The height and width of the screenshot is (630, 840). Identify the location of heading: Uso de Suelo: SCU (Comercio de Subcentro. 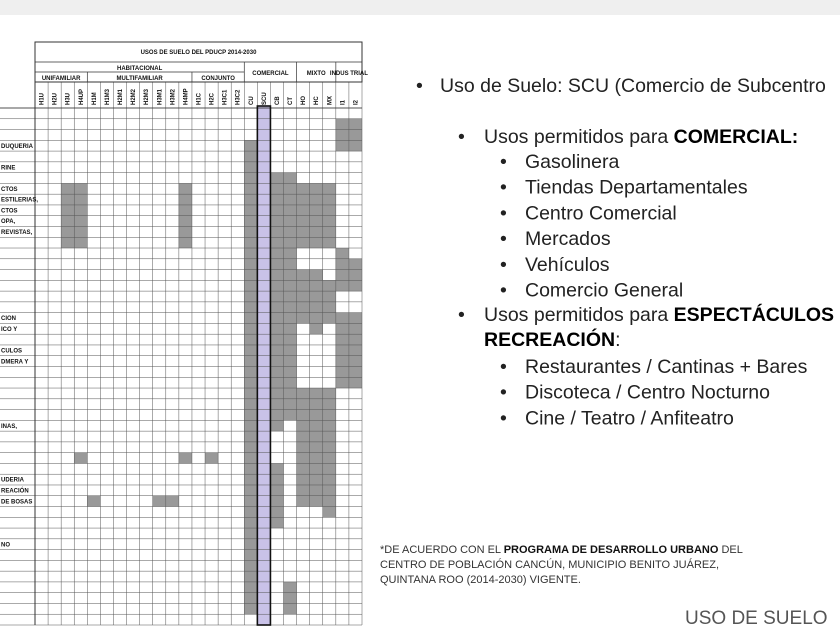
(633, 86).